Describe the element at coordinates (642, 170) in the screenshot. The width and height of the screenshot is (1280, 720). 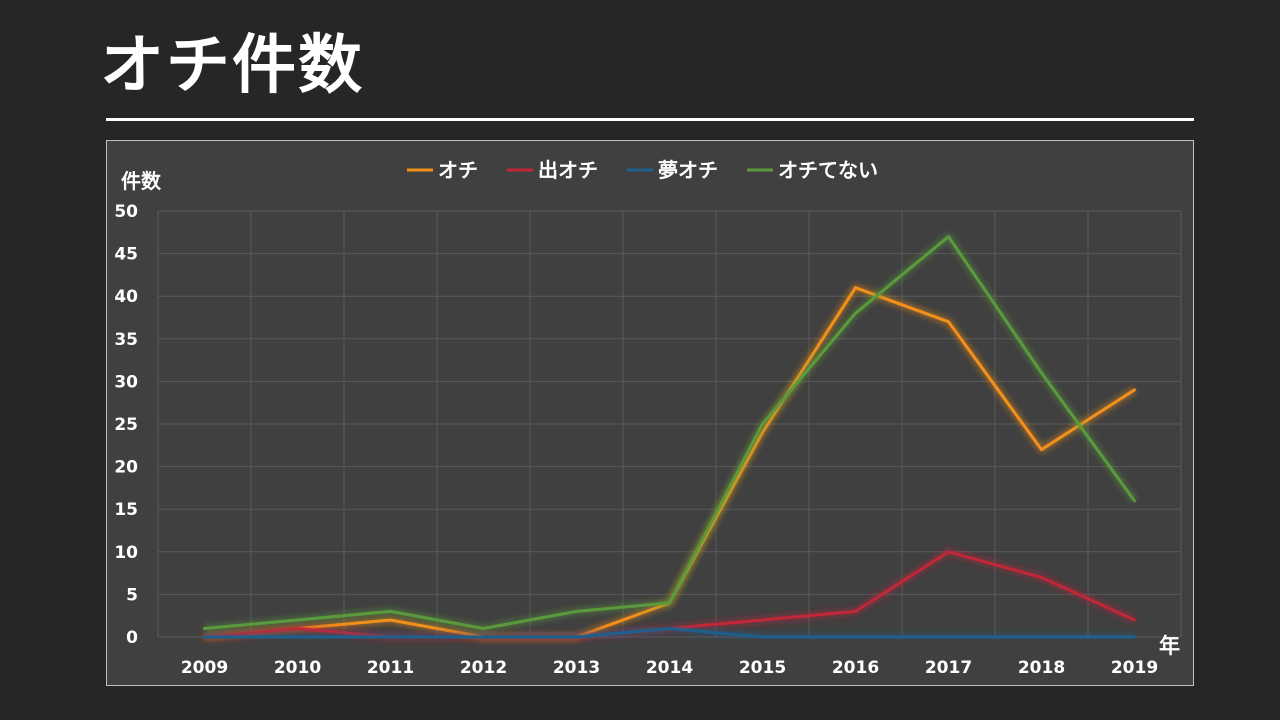
I see `legend: オチ 出オチ 夢オチ オチてない` at that location.